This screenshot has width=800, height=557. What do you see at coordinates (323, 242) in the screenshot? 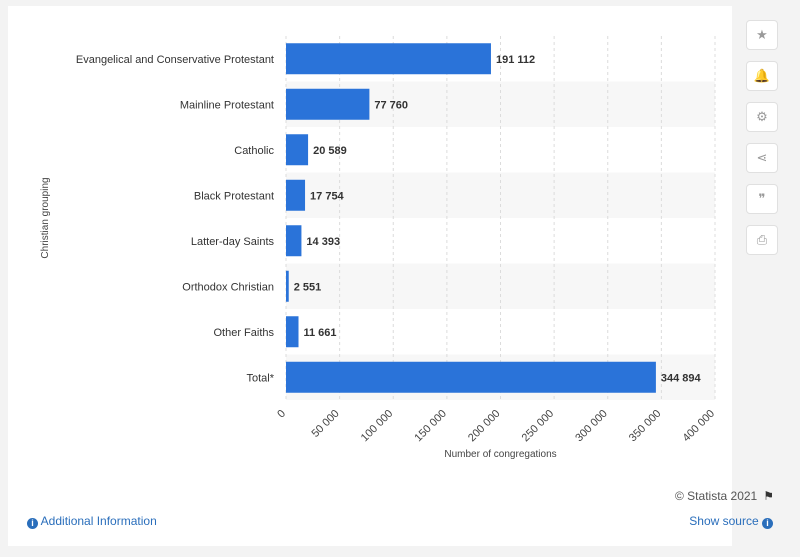
I see `value-label: 14 393` at bounding box center [323, 242].